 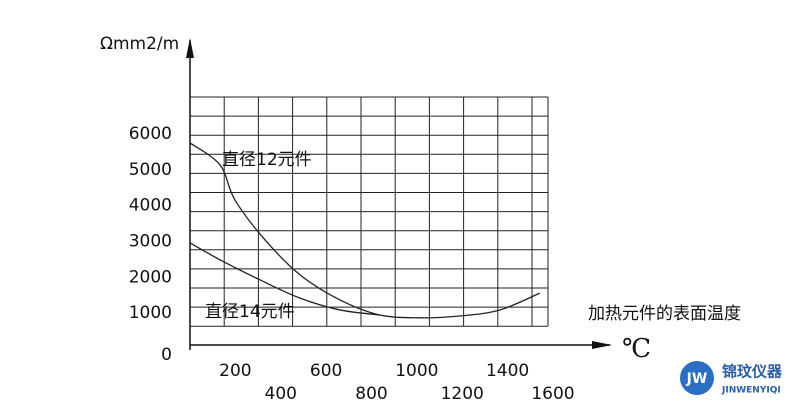 I want to click on x-axis-arrow, so click(x=602, y=345).